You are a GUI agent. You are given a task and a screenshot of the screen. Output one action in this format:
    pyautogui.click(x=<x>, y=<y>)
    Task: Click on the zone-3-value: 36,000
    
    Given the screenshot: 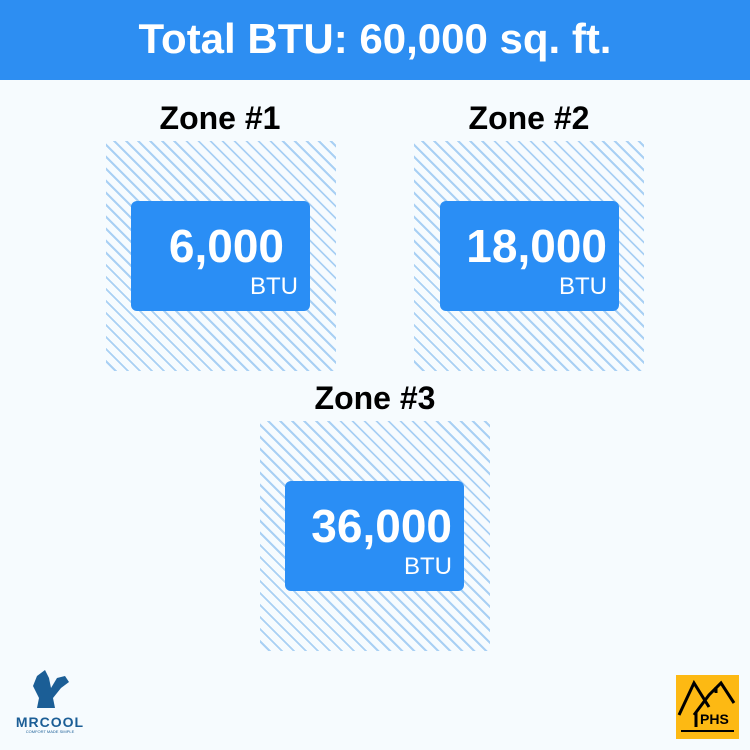 What is the action you would take?
    pyautogui.click(x=381, y=526)
    